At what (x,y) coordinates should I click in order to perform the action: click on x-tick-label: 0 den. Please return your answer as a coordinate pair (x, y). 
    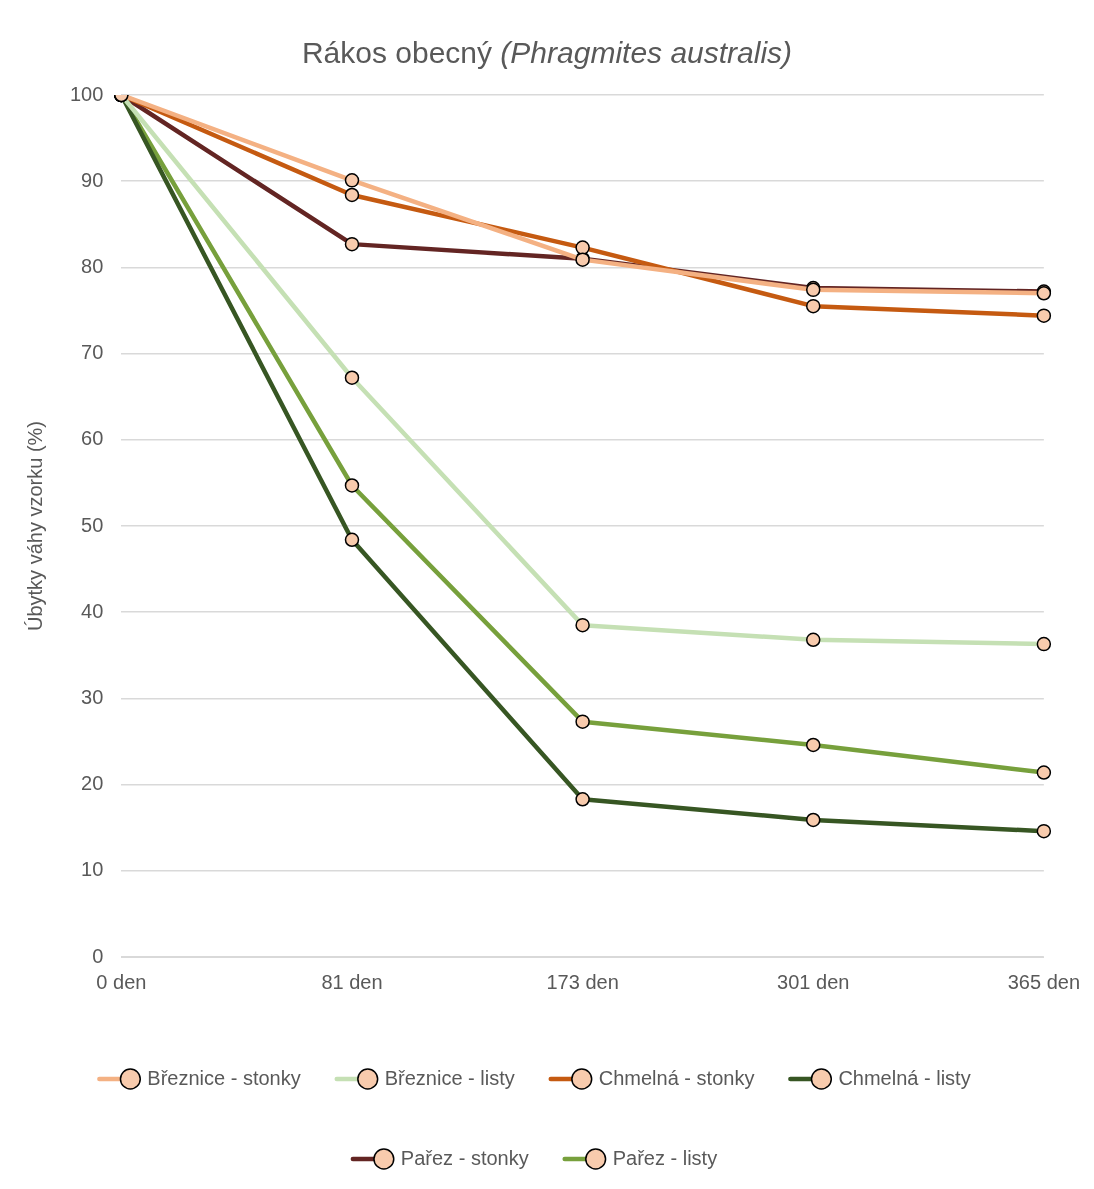
    Looking at the image, I should click on (121, 981).